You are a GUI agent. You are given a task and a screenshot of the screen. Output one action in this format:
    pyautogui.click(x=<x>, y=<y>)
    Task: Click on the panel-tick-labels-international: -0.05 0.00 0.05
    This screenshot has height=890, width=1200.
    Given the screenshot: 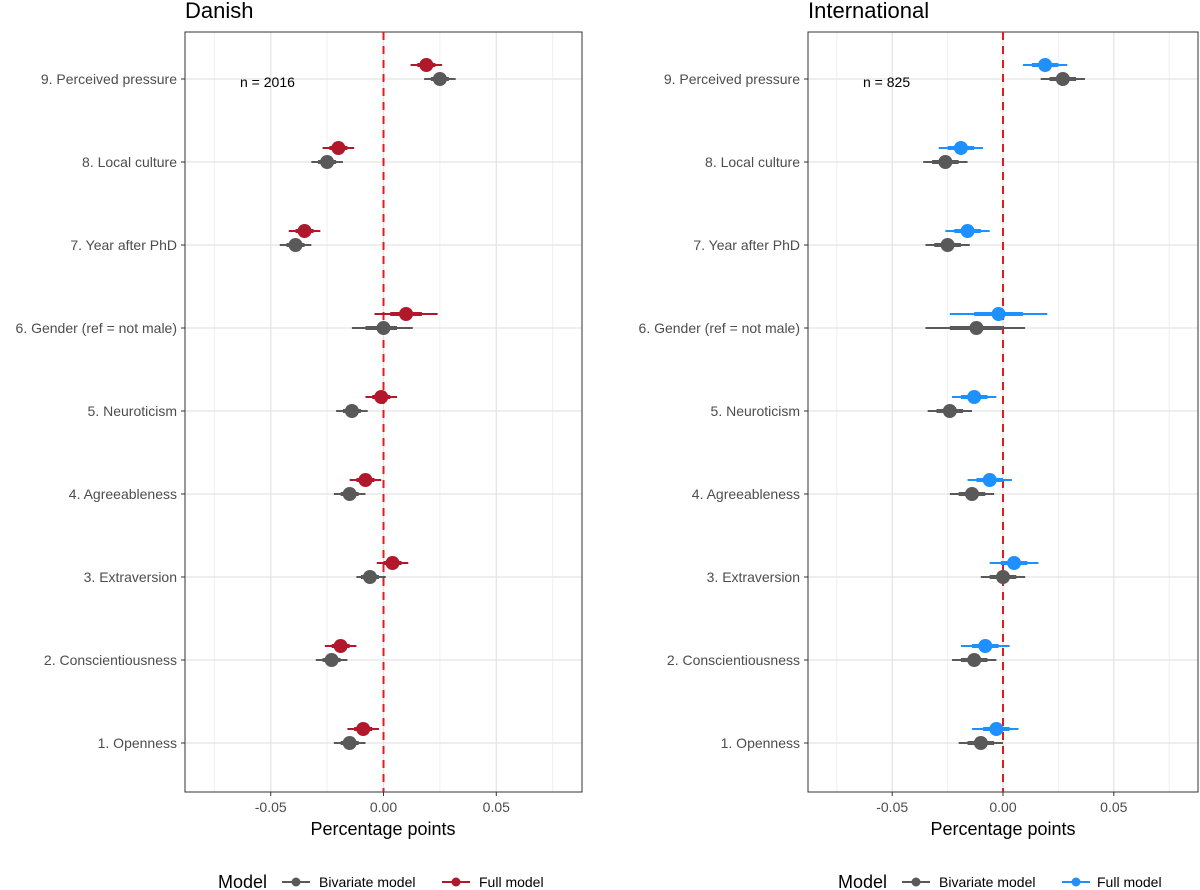 What is the action you would take?
    pyautogui.click(x=1002, y=803)
    